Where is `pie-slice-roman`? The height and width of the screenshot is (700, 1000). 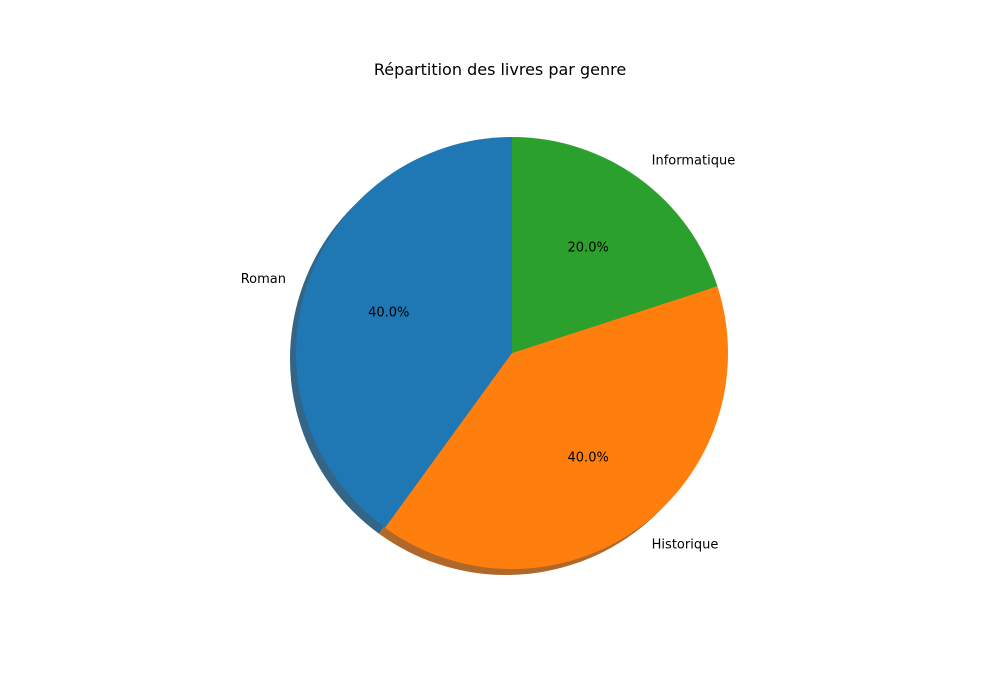
pie-slice-roman is located at coordinates (403, 332).